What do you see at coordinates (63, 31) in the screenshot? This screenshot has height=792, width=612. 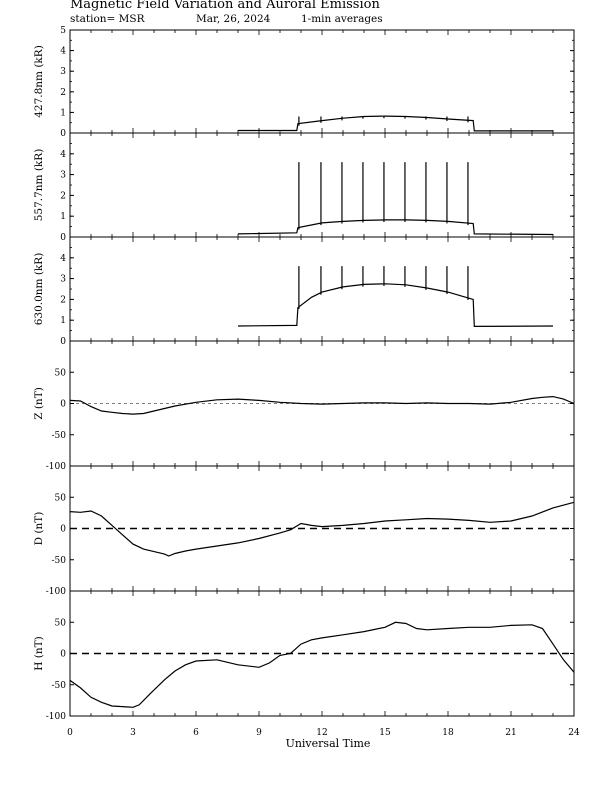 I see `y-tick-label: 5` at bounding box center [63, 31].